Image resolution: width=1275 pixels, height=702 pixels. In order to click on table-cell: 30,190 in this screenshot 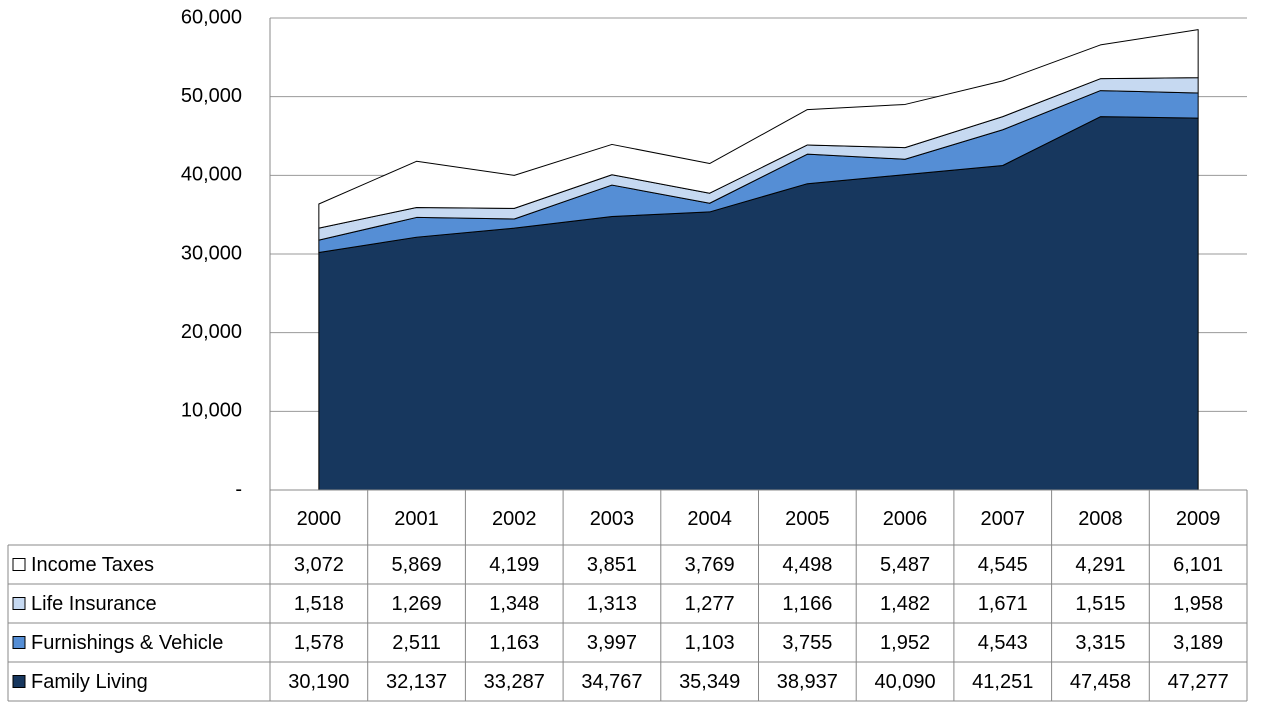, I will do `click(318, 682)`.